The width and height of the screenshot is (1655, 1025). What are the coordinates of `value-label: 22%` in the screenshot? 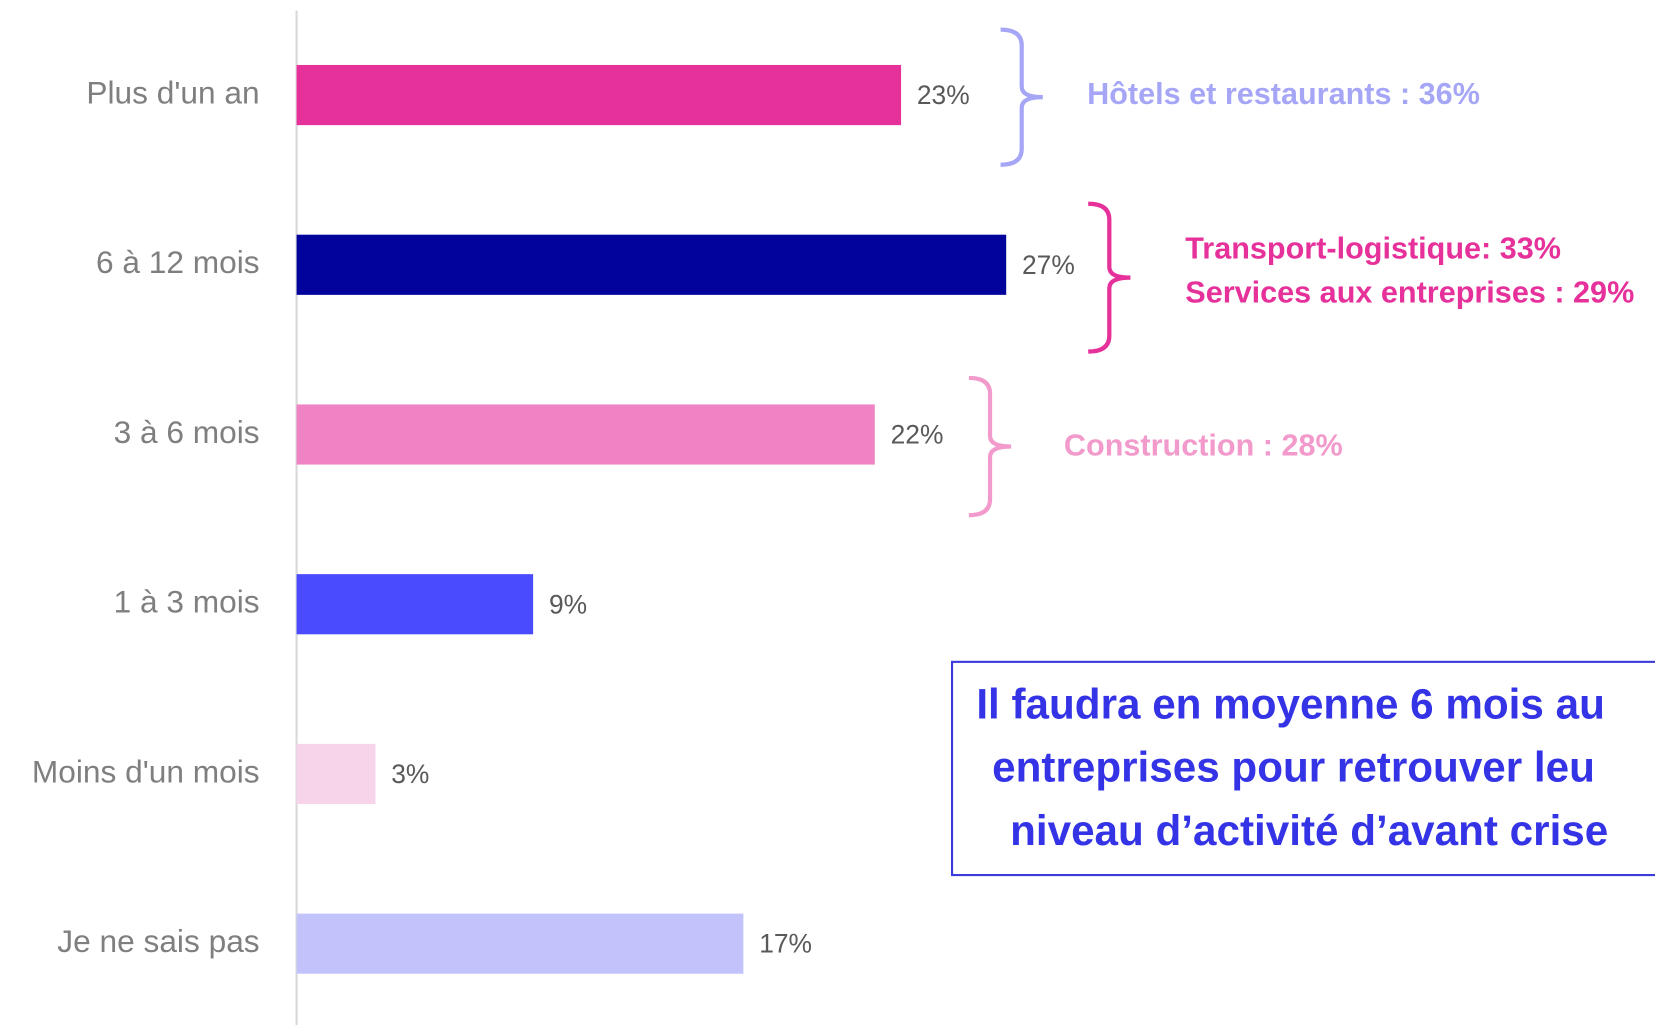 It's located at (917, 435).